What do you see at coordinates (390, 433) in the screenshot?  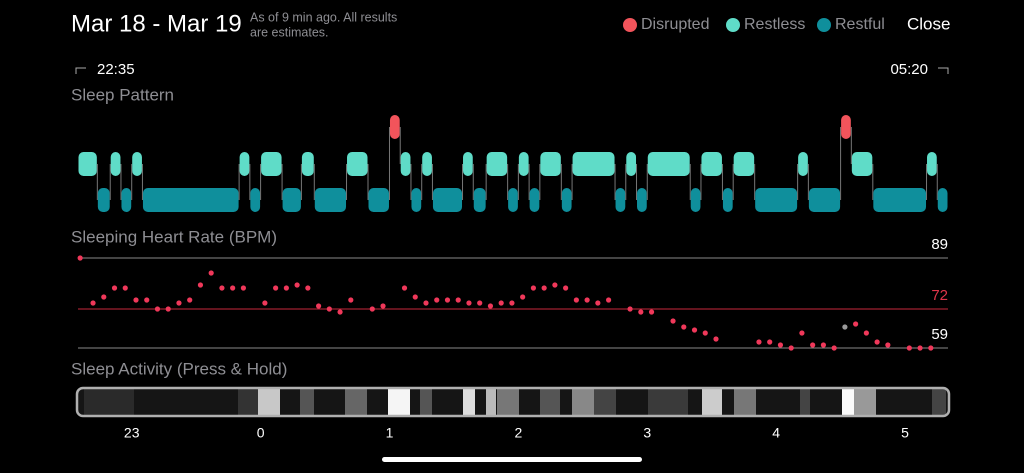 I see `hour-label: 1` at bounding box center [390, 433].